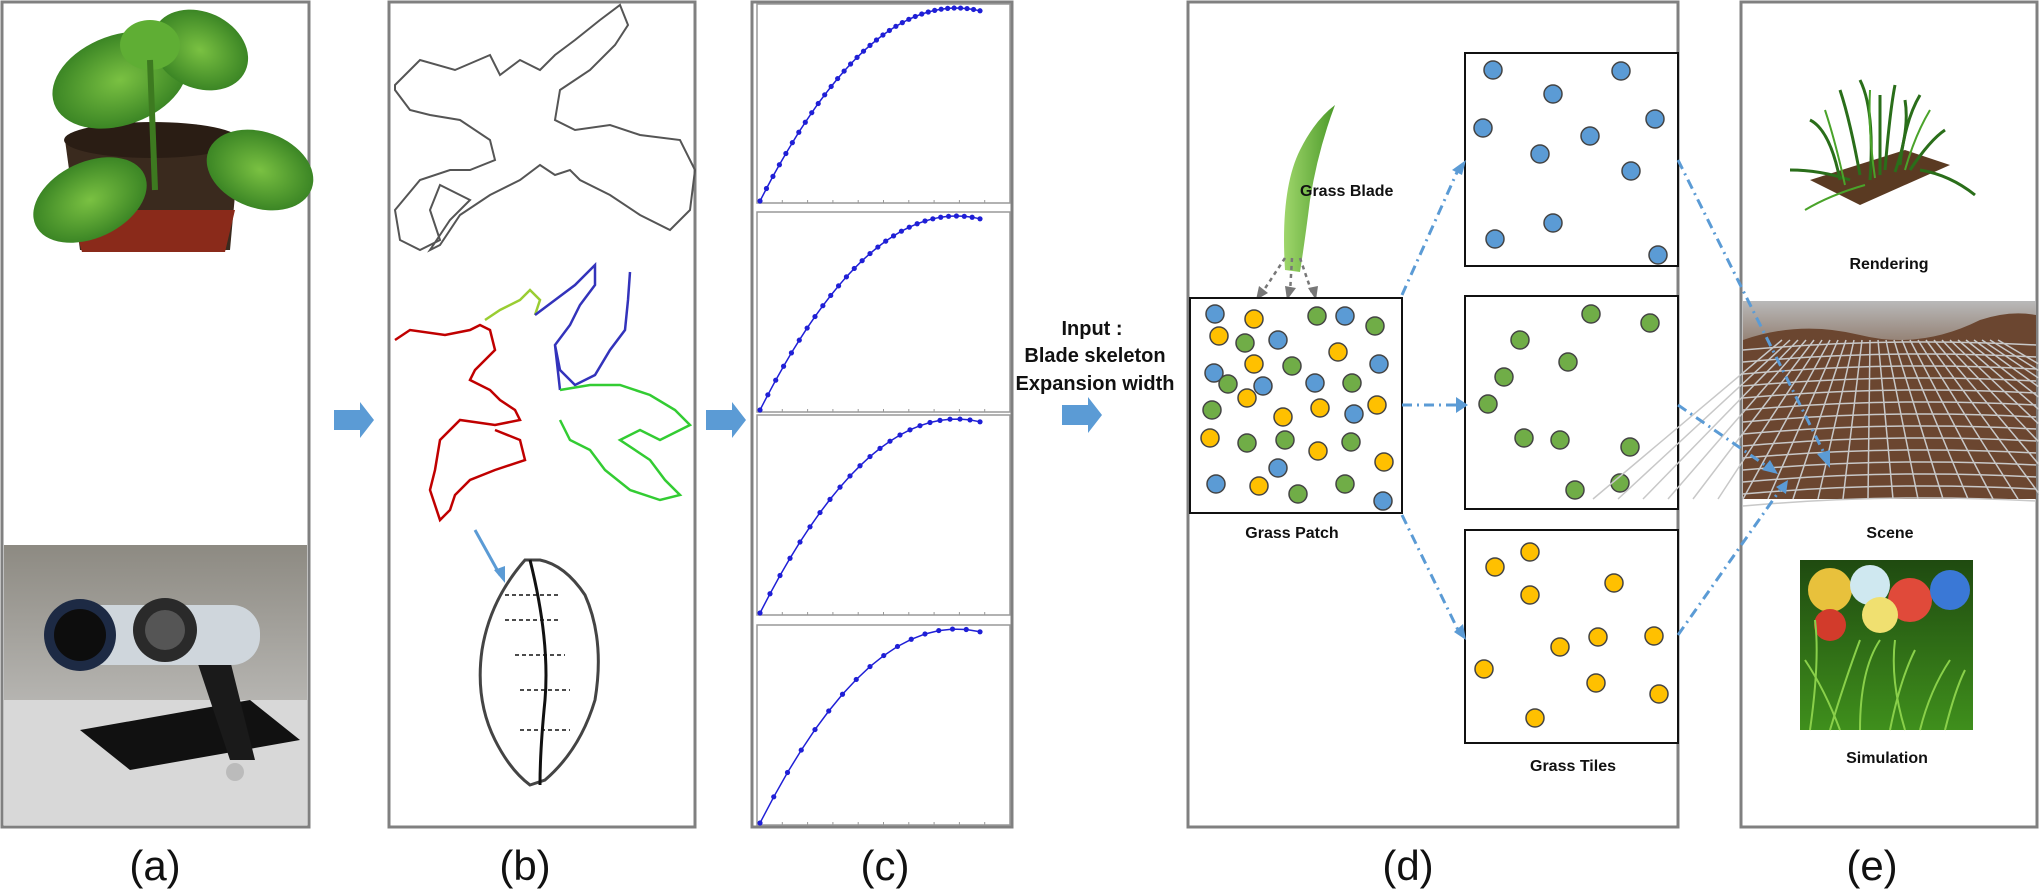 The height and width of the screenshot is (891, 2039). Describe the element at coordinates (1091, 329) in the screenshot. I see `input-line1: Input :` at that location.